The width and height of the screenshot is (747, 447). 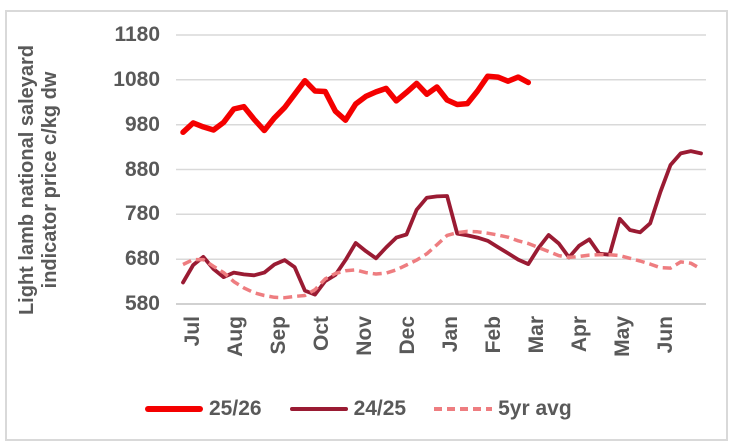 What do you see at coordinates (579, 334) in the screenshot?
I see `x-tick-label-apr: Apr` at bounding box center [579, 334].